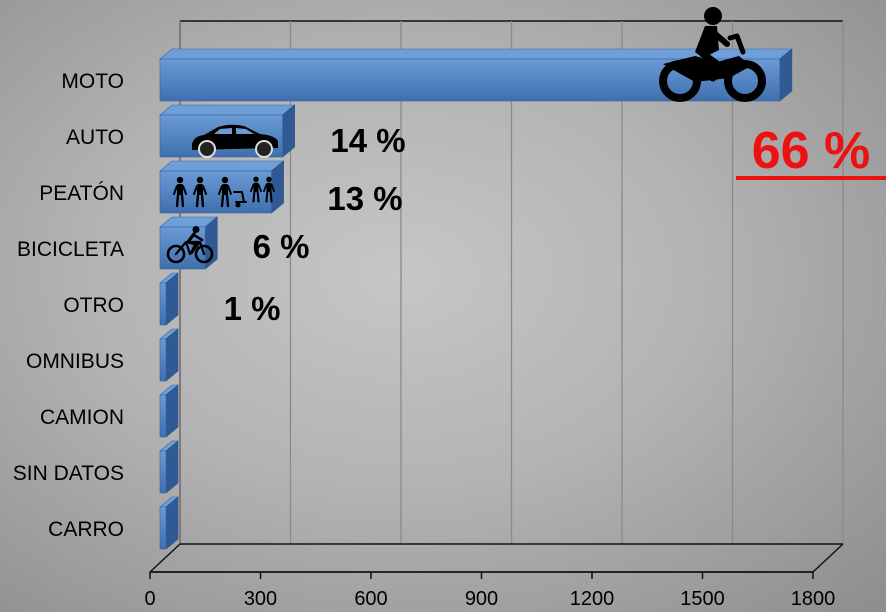 The height and width of the screenshot is (612, 886). Describe the element at coordinates (260, 599) in the screenshot. I see `x-tick-label: 300` at that location.